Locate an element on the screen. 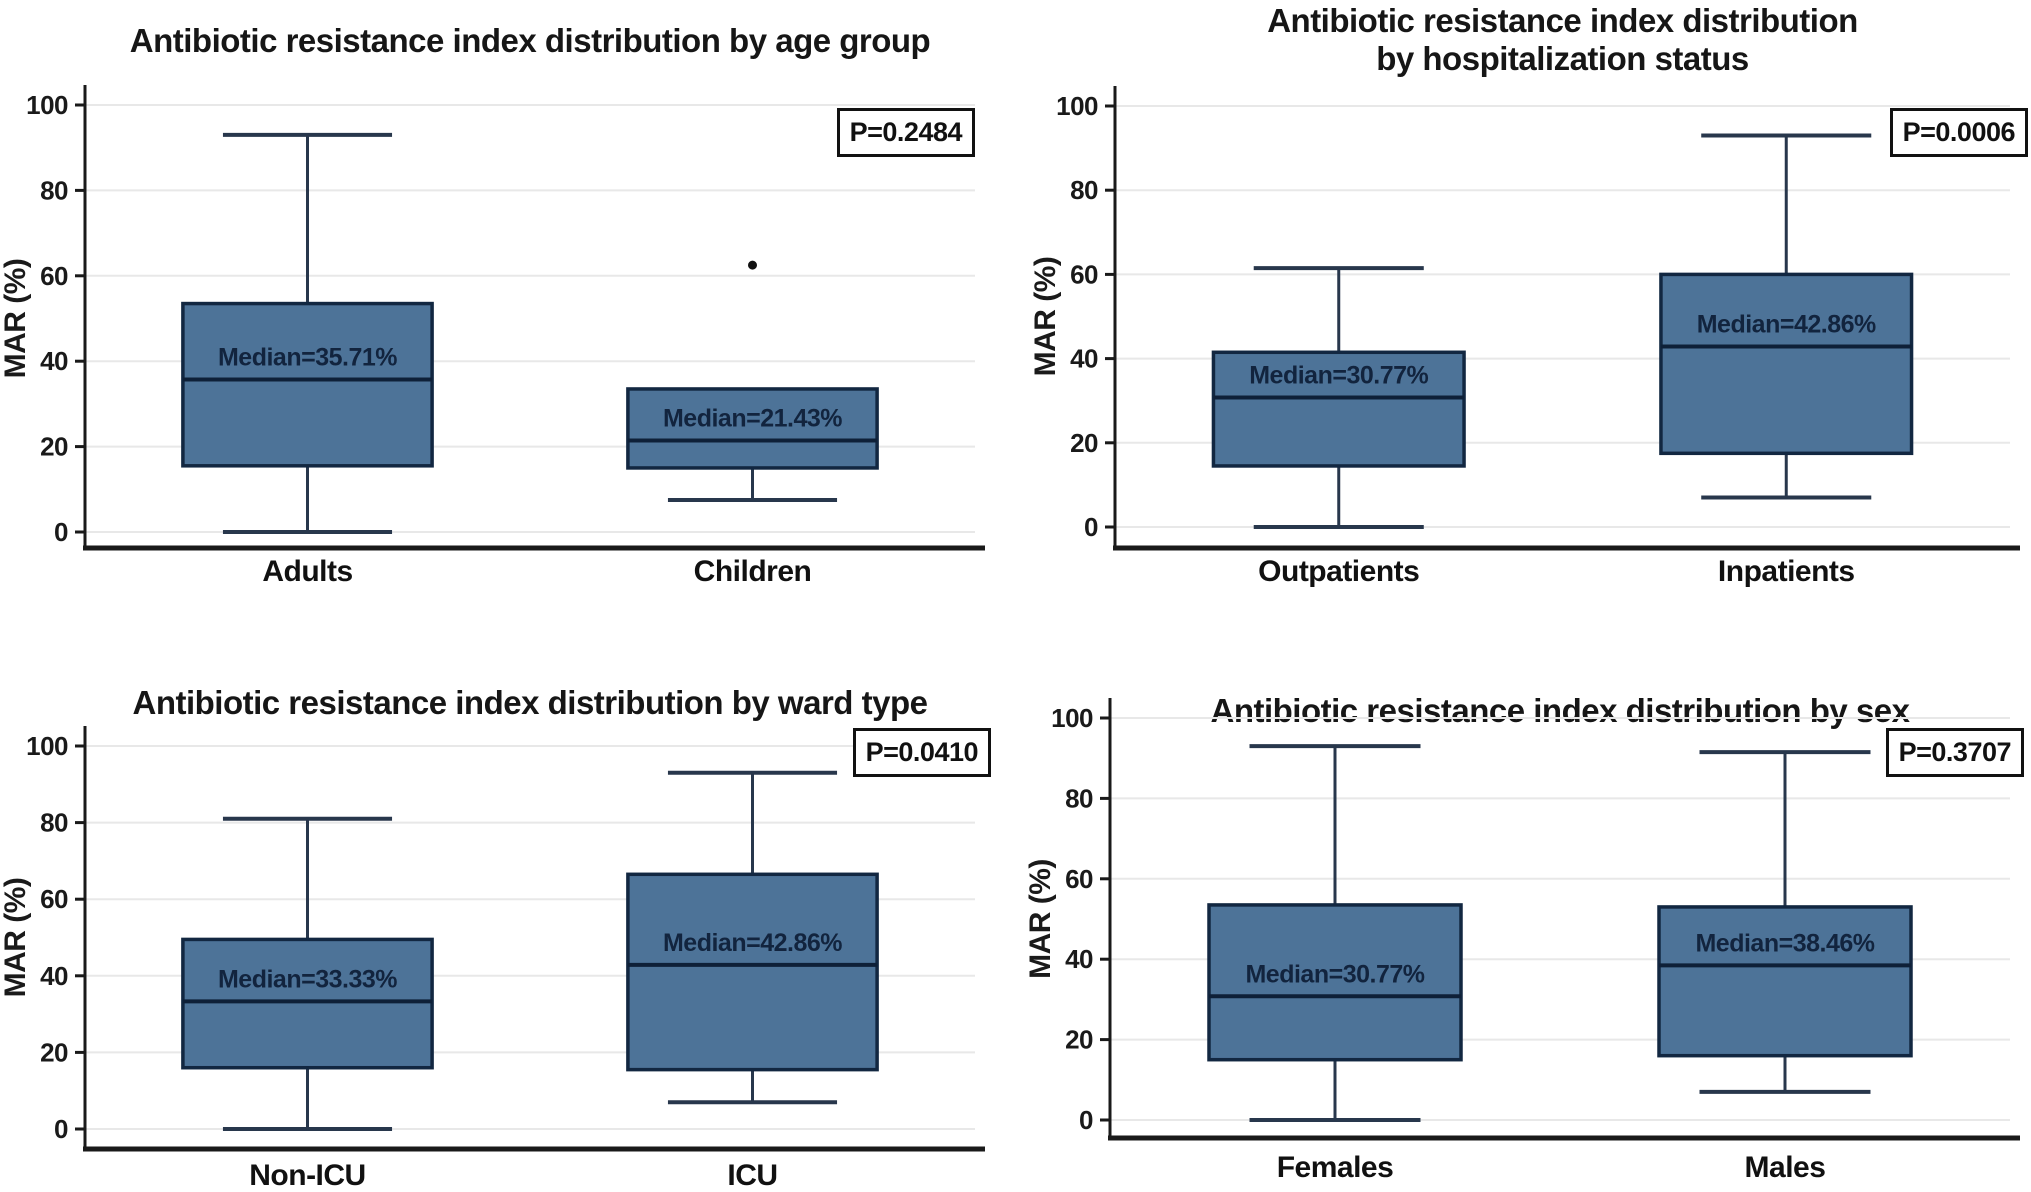  category-label: Children is located at coordinates (753, 571).